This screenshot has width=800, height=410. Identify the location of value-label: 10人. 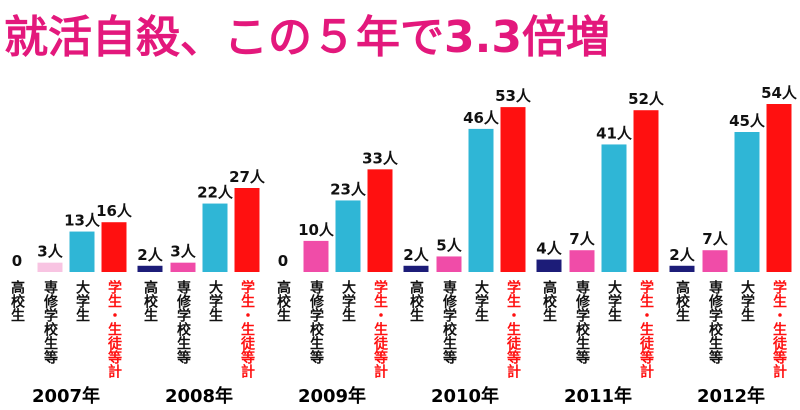
(316, 230).